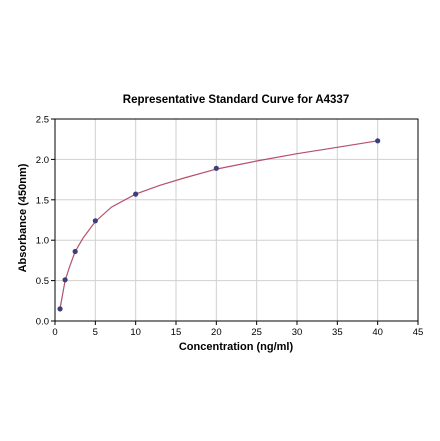 This screenshot has height=441, width=440. Describe the element at coordinates (42, 160) in the screenshot. I see `y-tick-label: 2.0` at that location.